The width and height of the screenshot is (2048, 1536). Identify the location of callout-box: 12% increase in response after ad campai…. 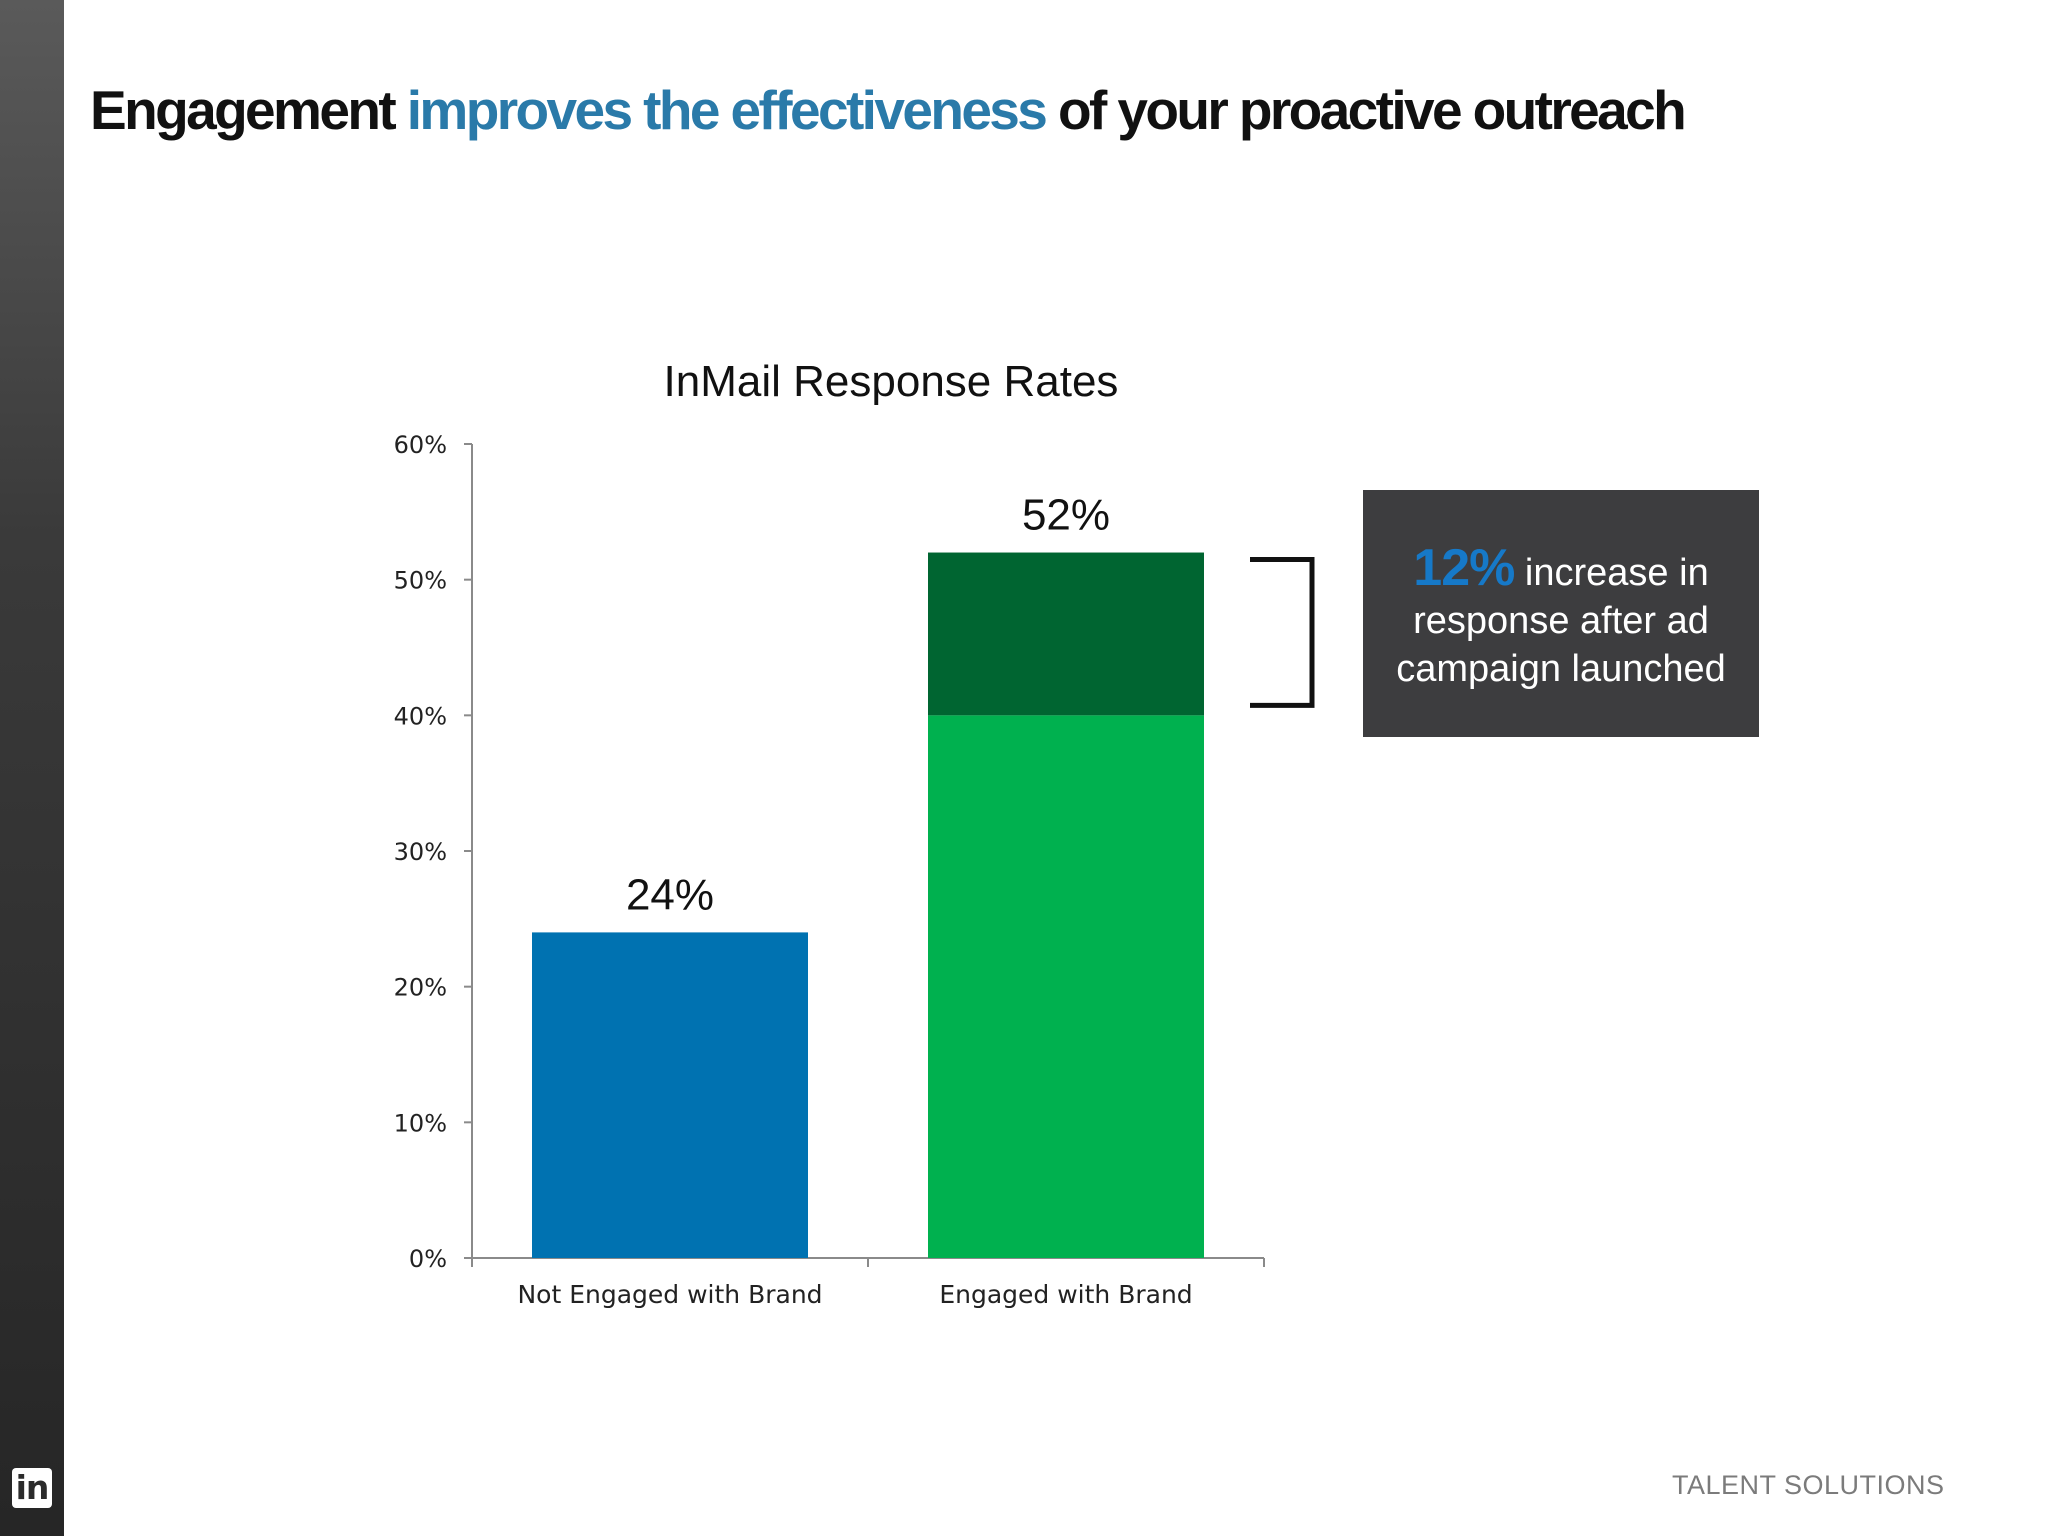
(1561, 613).